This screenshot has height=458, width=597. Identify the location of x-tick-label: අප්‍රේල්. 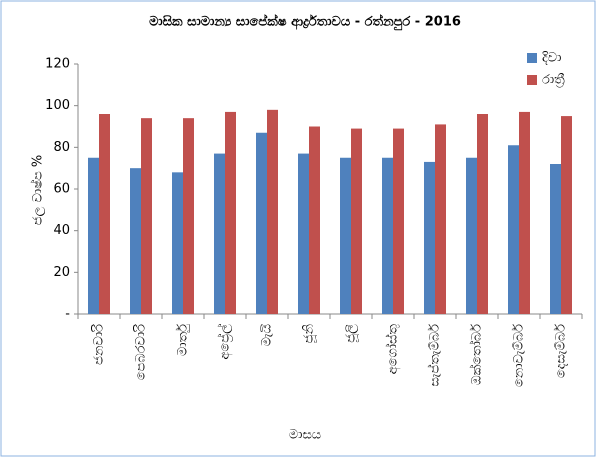
(224, 342).